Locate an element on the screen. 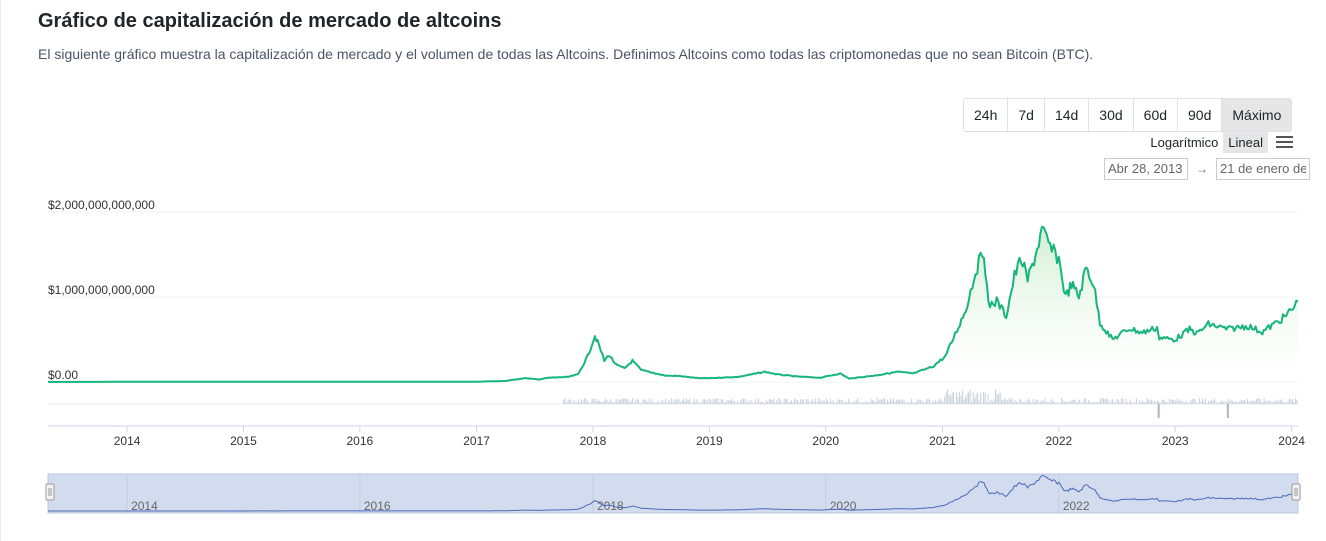  x-tick-label: 2021 is located at coordinates (942, 441).